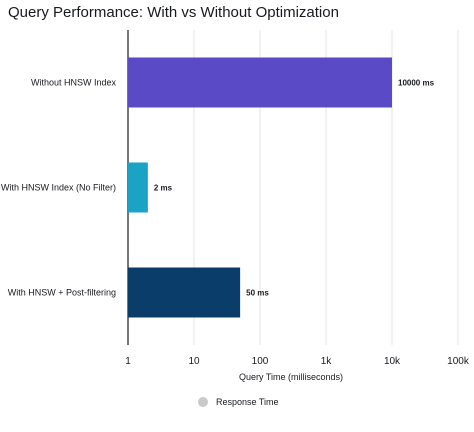 The width and height of the screenshot is (474, 432). What do you see at coordinates (458, 361) in the screenshot?
I see `x-tick-label: 100k` at bounding box center [458, 361].